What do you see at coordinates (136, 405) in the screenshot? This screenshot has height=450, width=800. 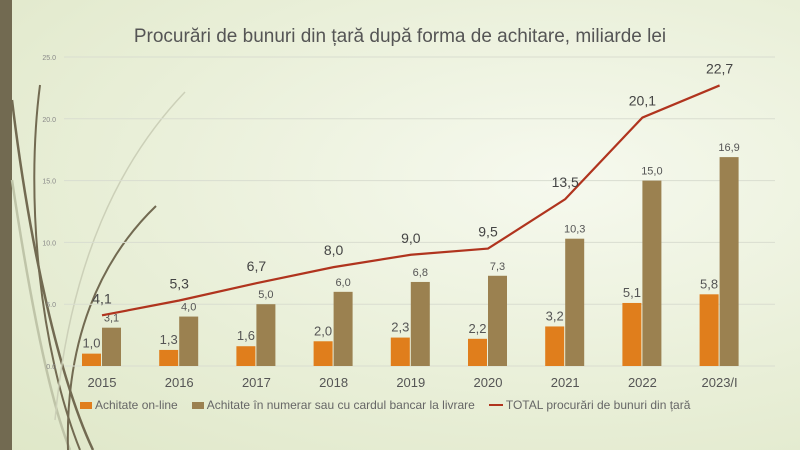 I see `legend-label: Achitate on-line` at bounding box center [136, 405].